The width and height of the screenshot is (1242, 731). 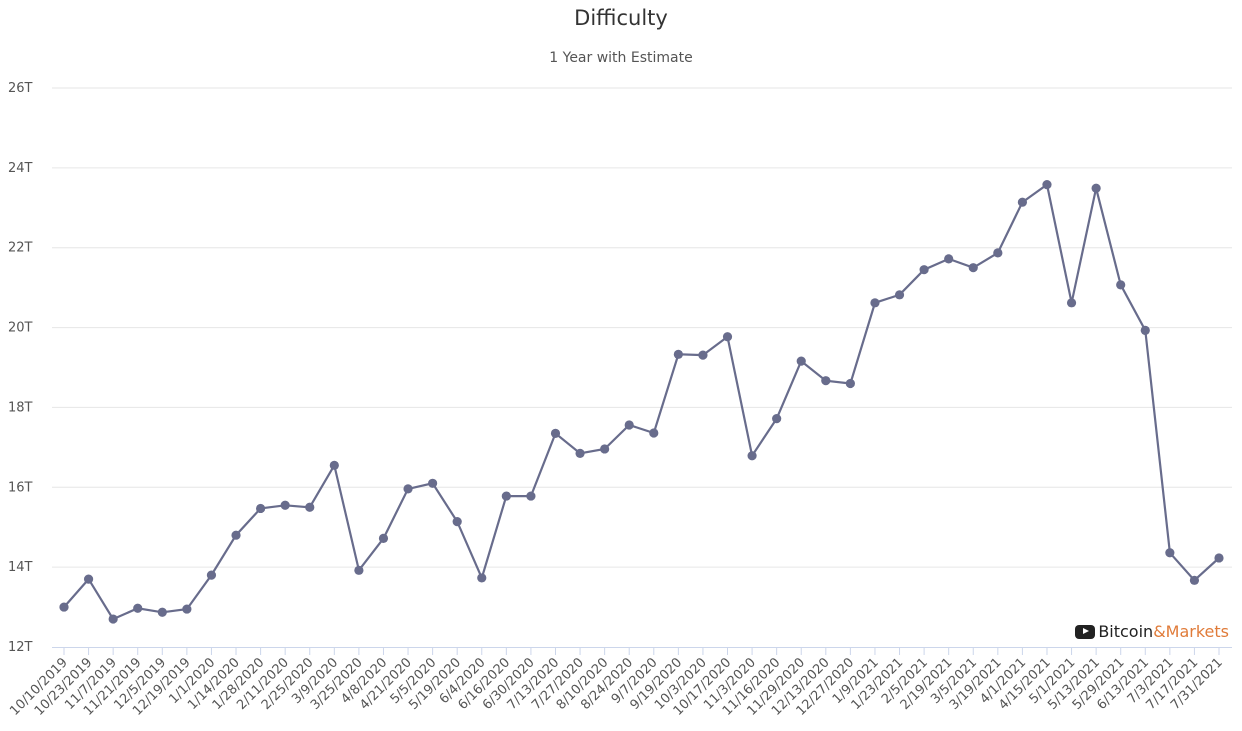 I want to click on chart-subtitle: 1 Year with Estimate, so click(x=621, y=58).